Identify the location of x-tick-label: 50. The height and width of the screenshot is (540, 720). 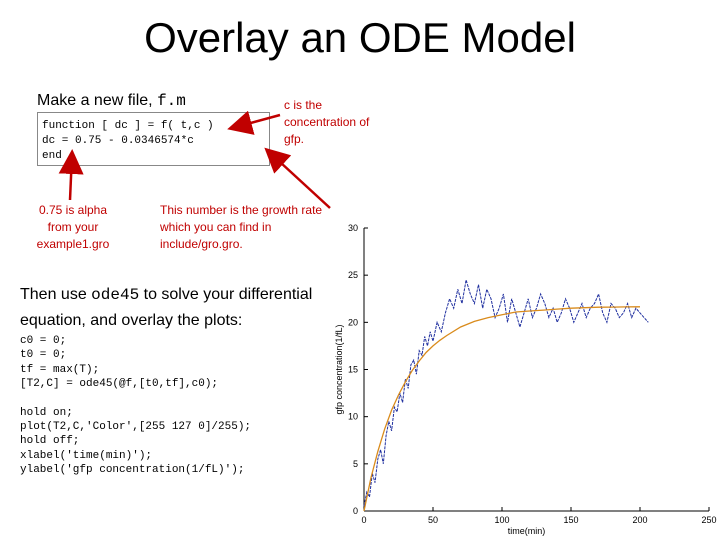
(433, 520).